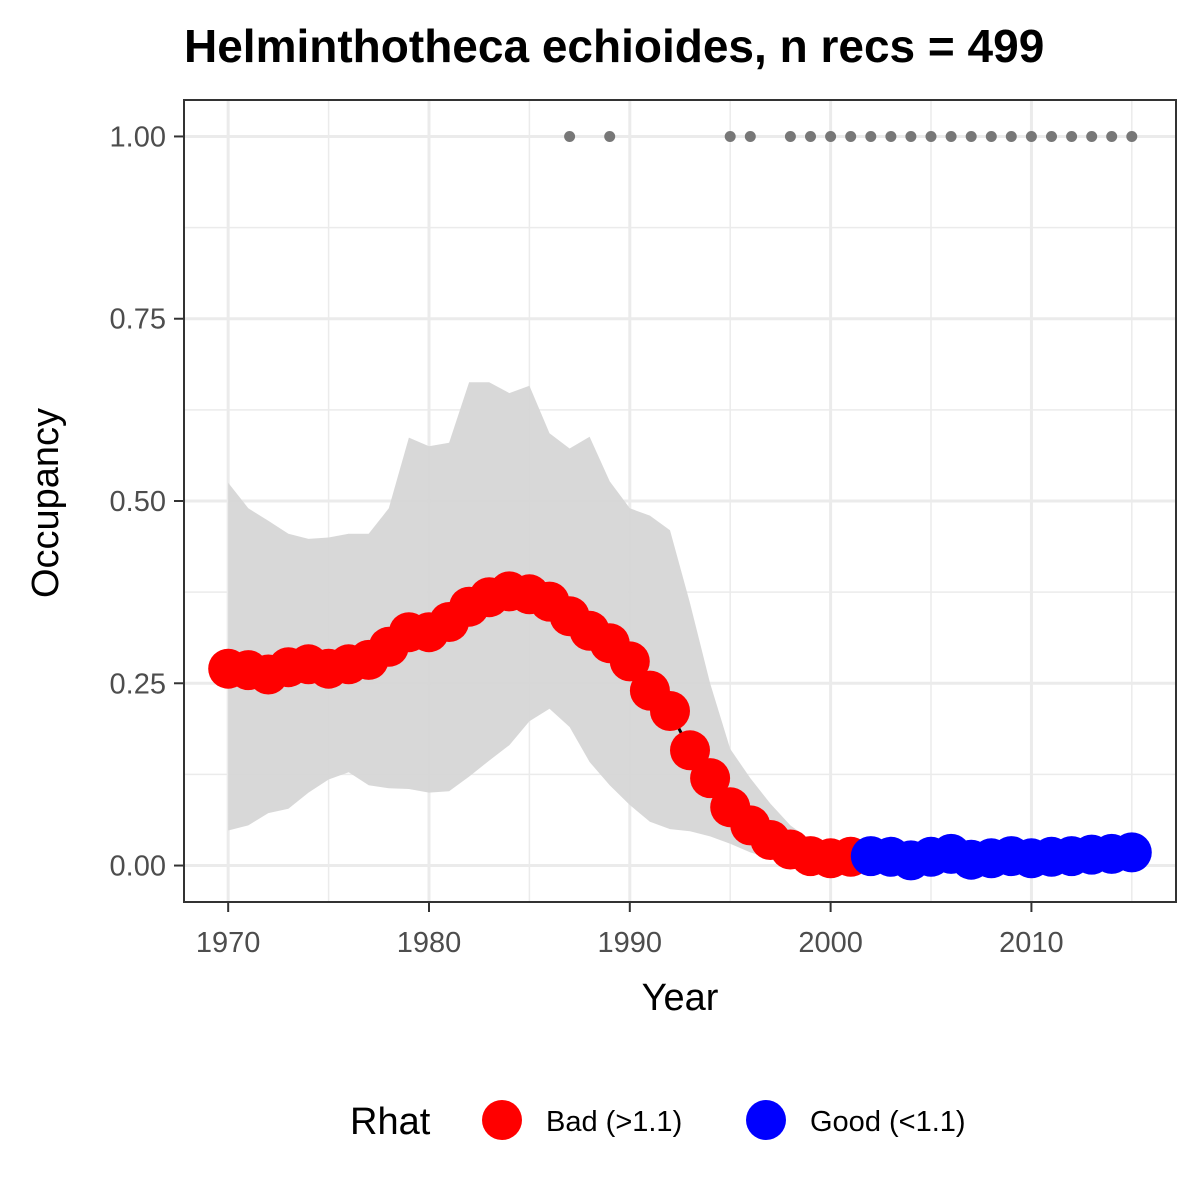 The height and width of the screenshot is (1200, 1200). What do you see at coordinates (1051, 136) in the screenshot?
I see `record-point-2011` at bounding box center [1051, 136].